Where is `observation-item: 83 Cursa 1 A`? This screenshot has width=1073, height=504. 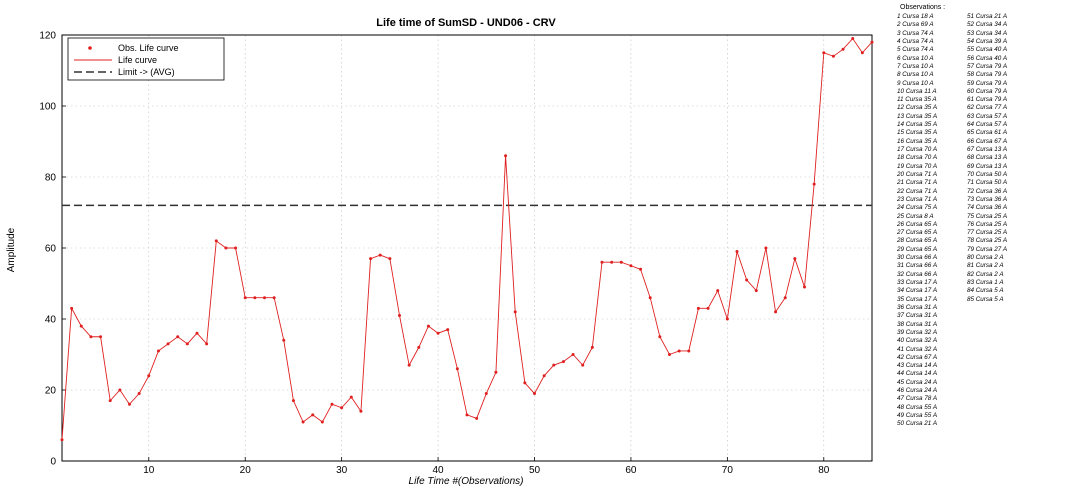
observation-item: 83 Cursa 1 A is located at coordinates (985, 282).